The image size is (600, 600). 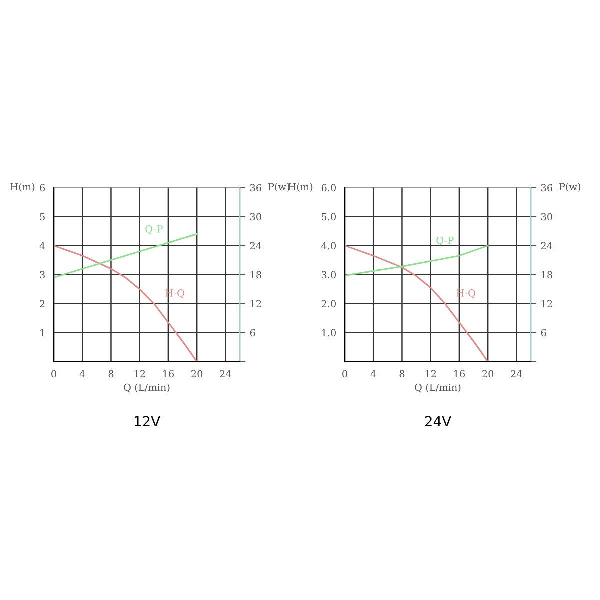 I want to click on y-tick-label: 3.0, so click(x=329, y=275).